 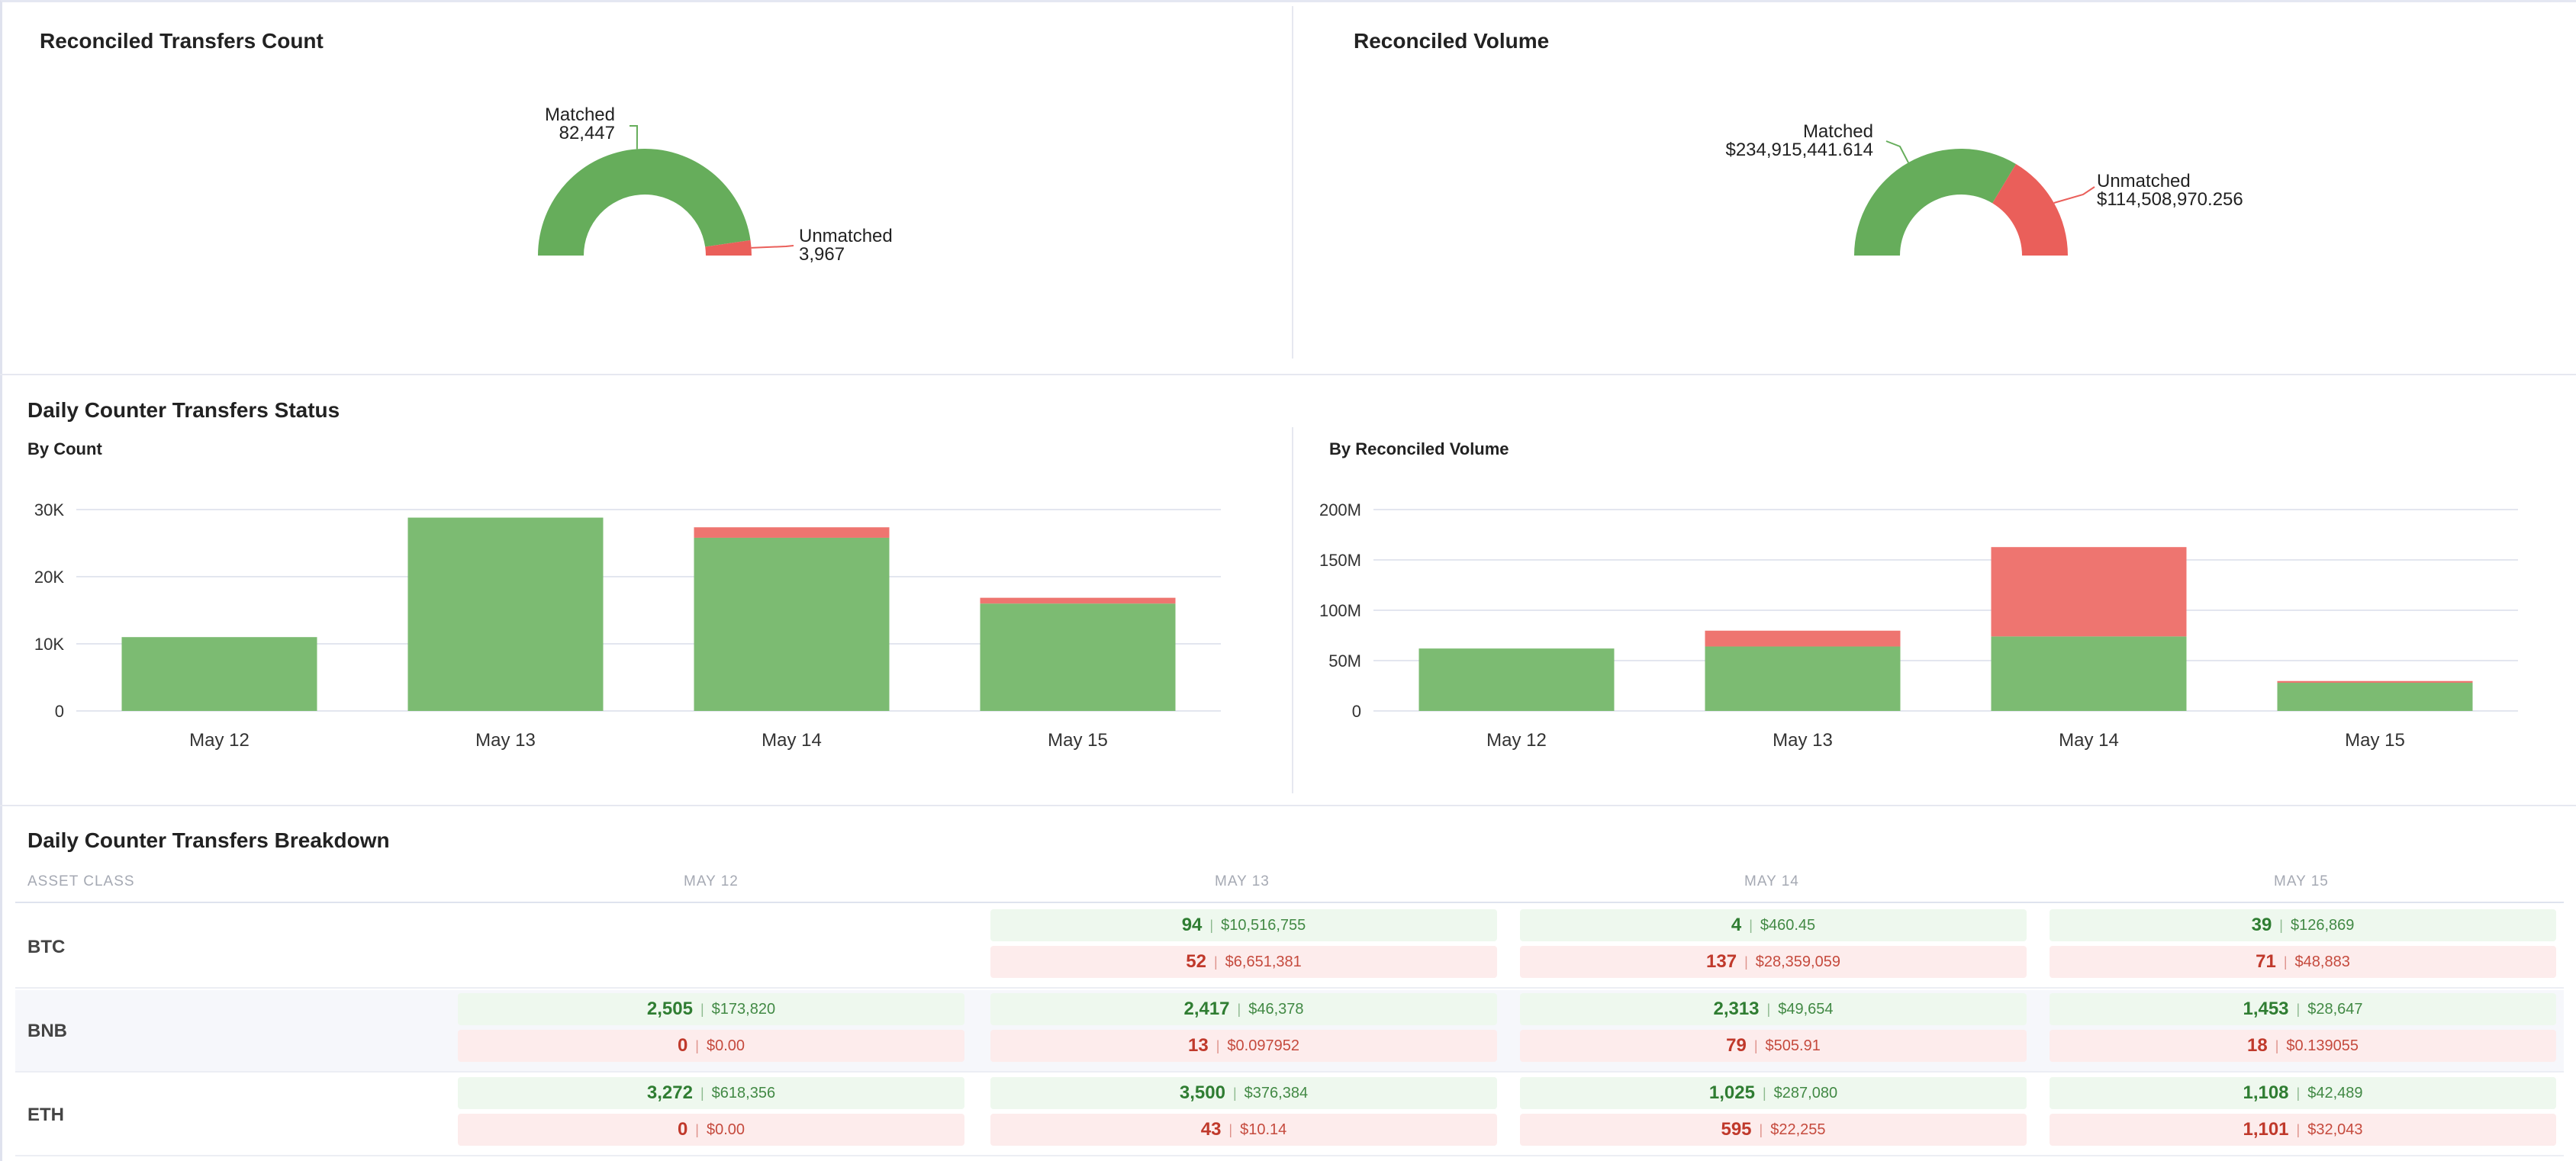 What do you see at coordinates (1773, 1009) in the screenshot?
I see `matched-cell: 2,313 | $49,654` at bounding box center [1773, 1009].